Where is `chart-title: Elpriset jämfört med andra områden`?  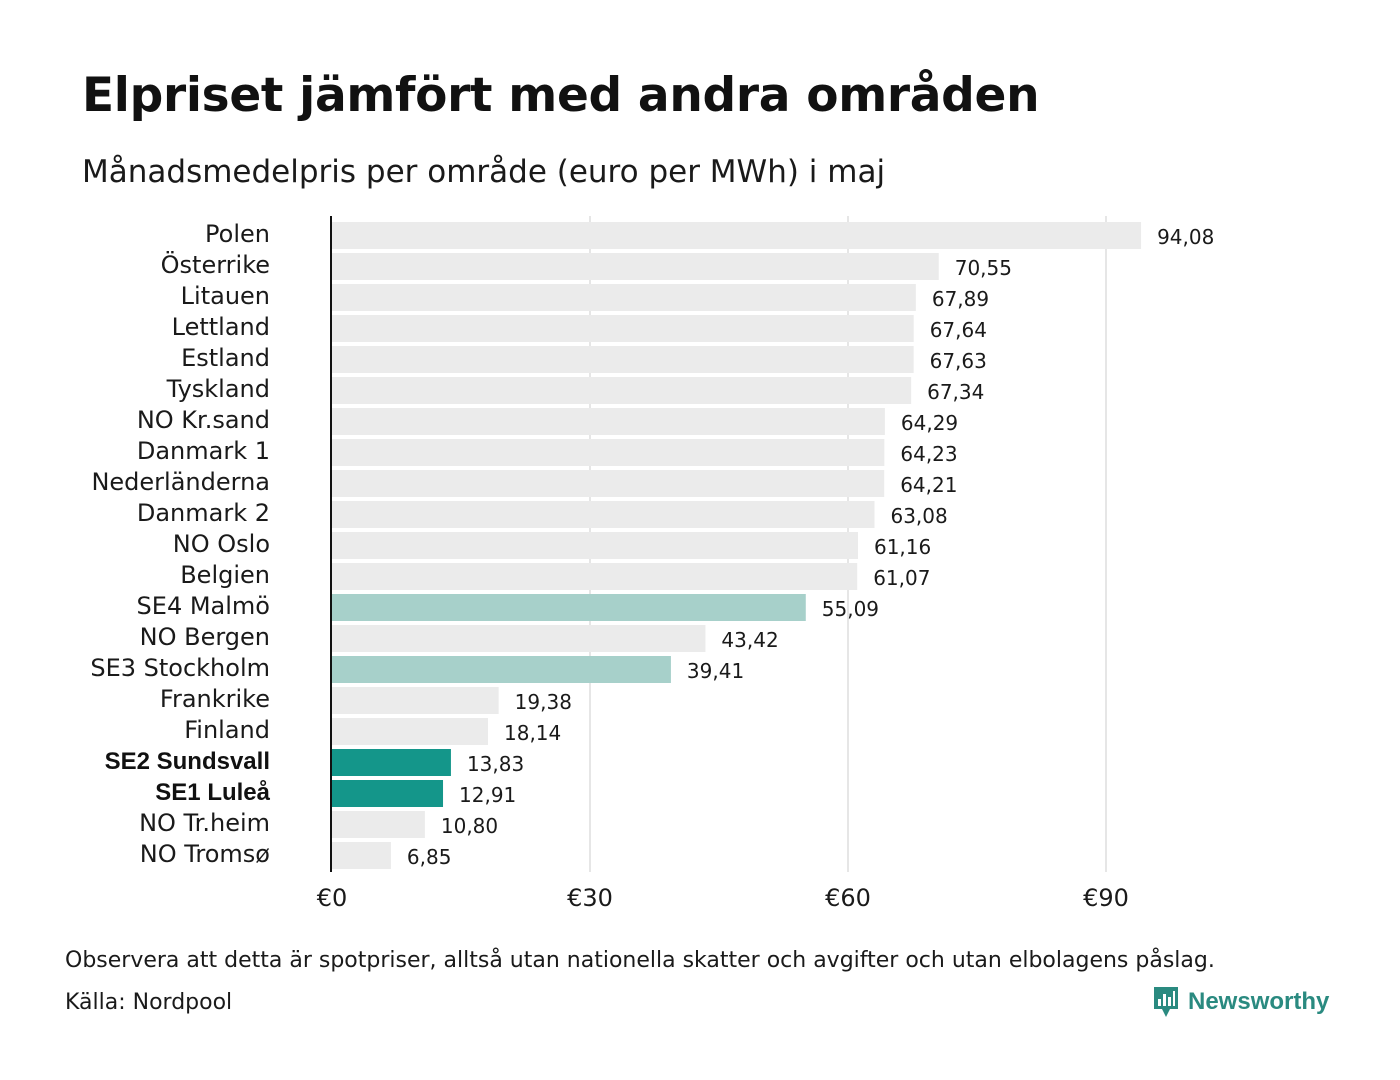 chart-title: Elpriset jämfört med andra områden is located at coordinates (561, 95).